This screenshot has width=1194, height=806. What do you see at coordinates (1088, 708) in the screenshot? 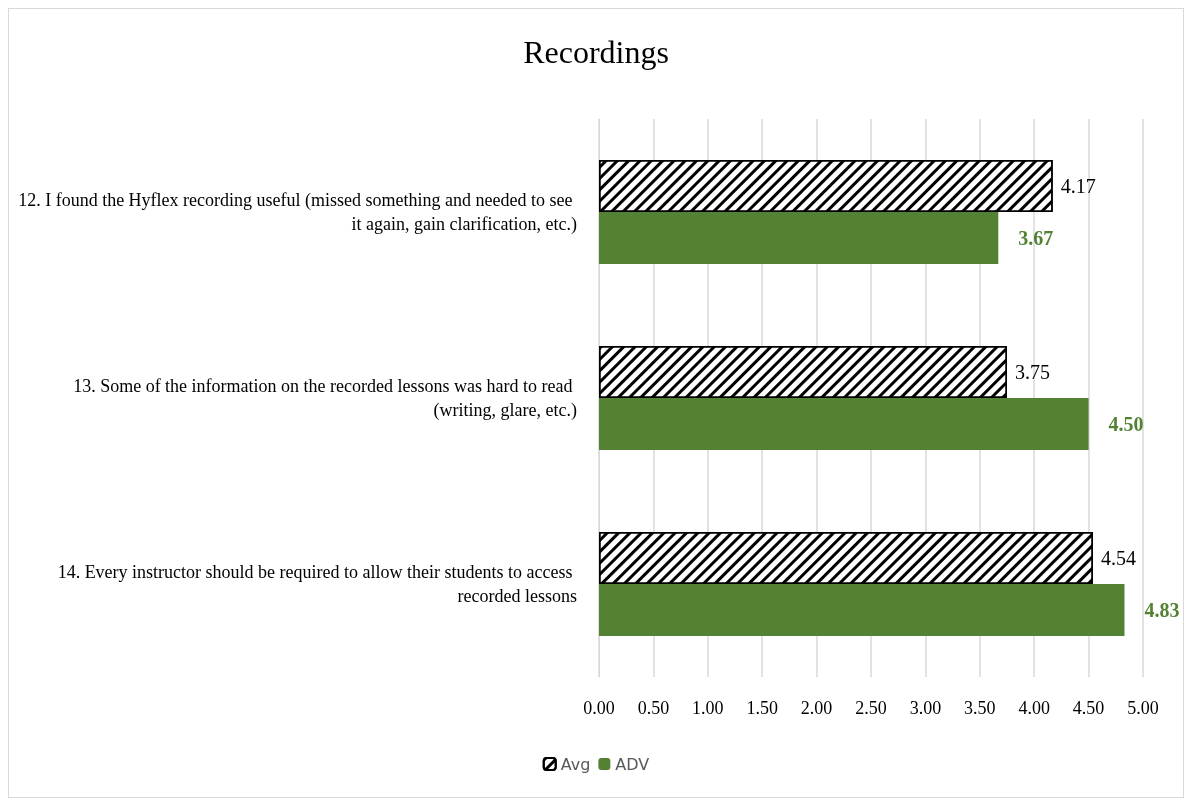
I see `x-tick-label: 4.50` at bounding box center [1088, 708].